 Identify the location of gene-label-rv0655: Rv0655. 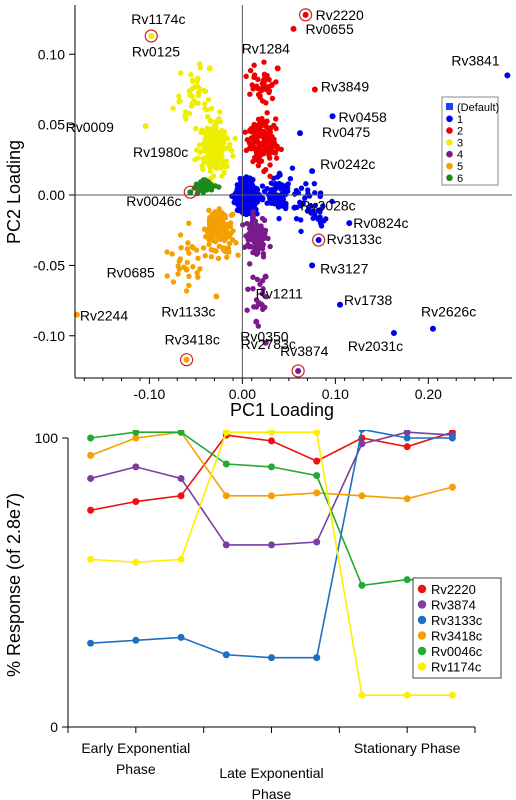
(330, 29).